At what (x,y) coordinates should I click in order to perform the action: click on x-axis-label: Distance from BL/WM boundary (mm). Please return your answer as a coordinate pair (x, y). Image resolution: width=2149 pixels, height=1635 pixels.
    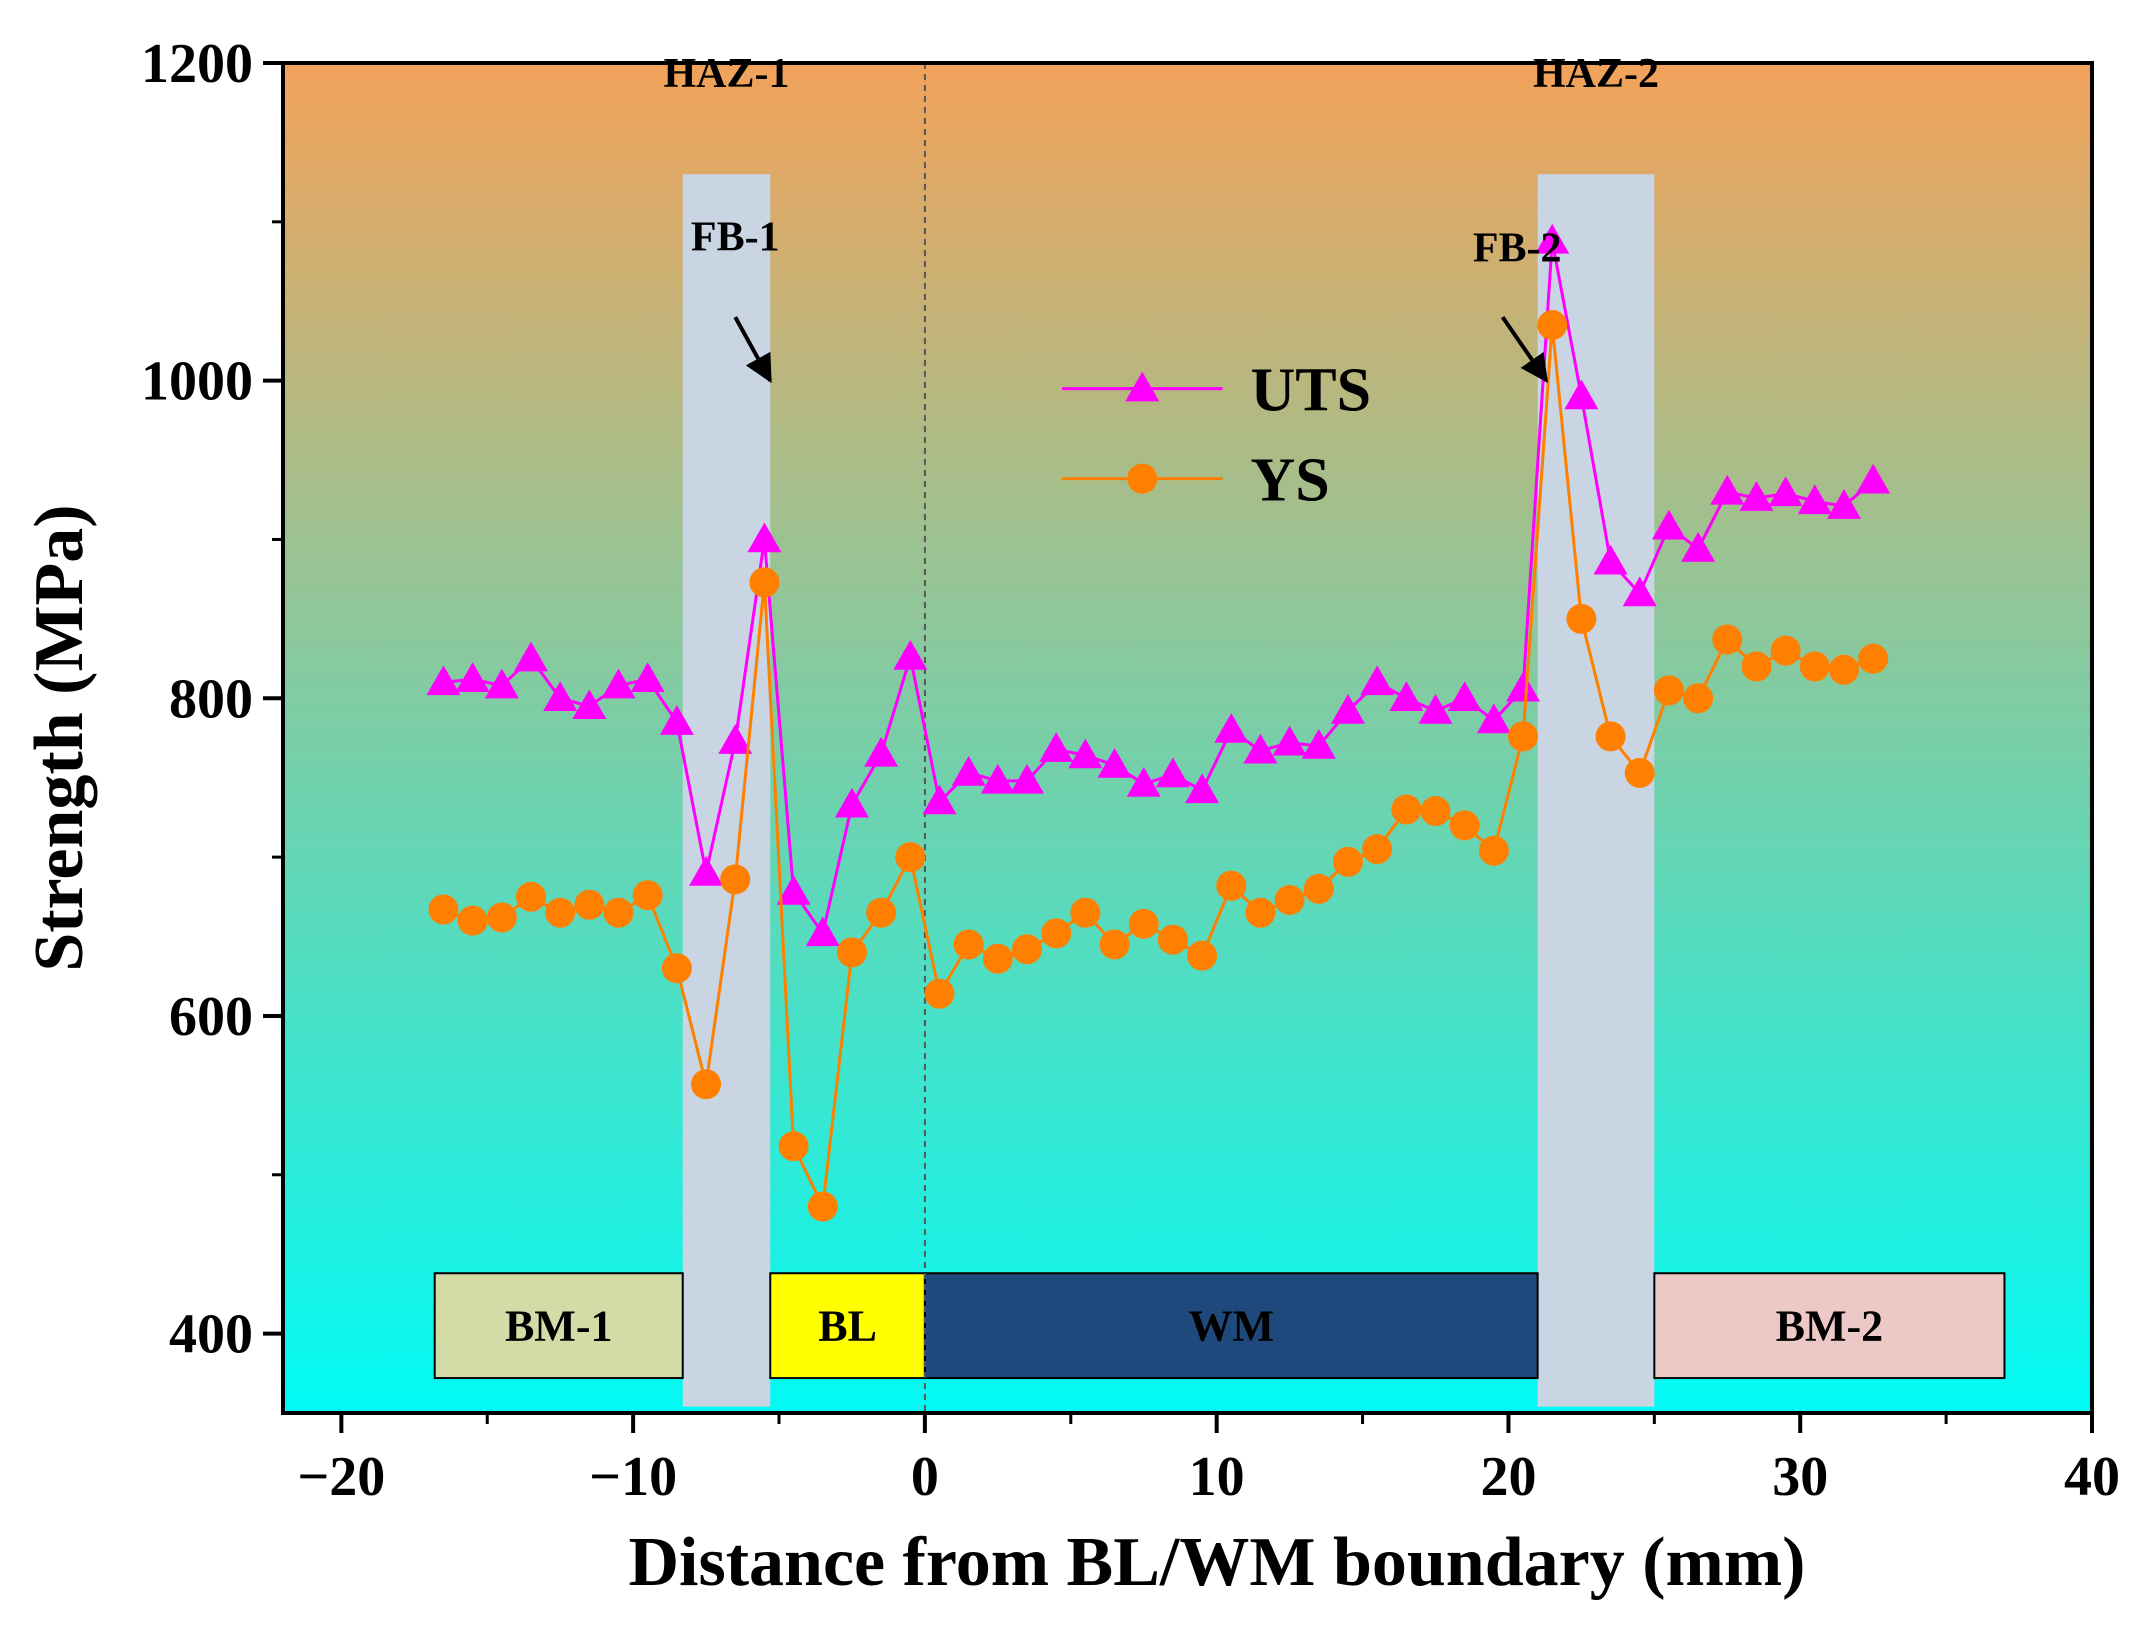
    Looking at the image, I should click on (1217, 1562).